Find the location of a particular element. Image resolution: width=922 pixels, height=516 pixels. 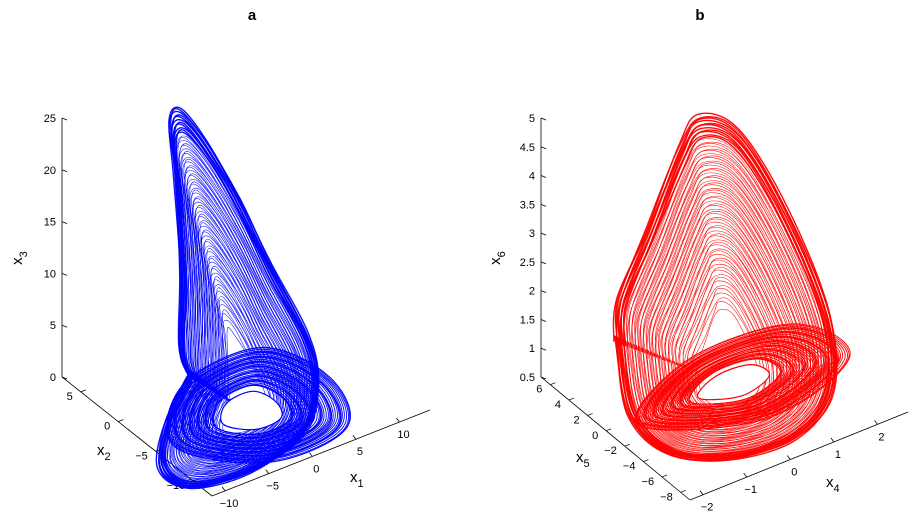

y-tick-label: 0 is located at coordinates (595, 436).